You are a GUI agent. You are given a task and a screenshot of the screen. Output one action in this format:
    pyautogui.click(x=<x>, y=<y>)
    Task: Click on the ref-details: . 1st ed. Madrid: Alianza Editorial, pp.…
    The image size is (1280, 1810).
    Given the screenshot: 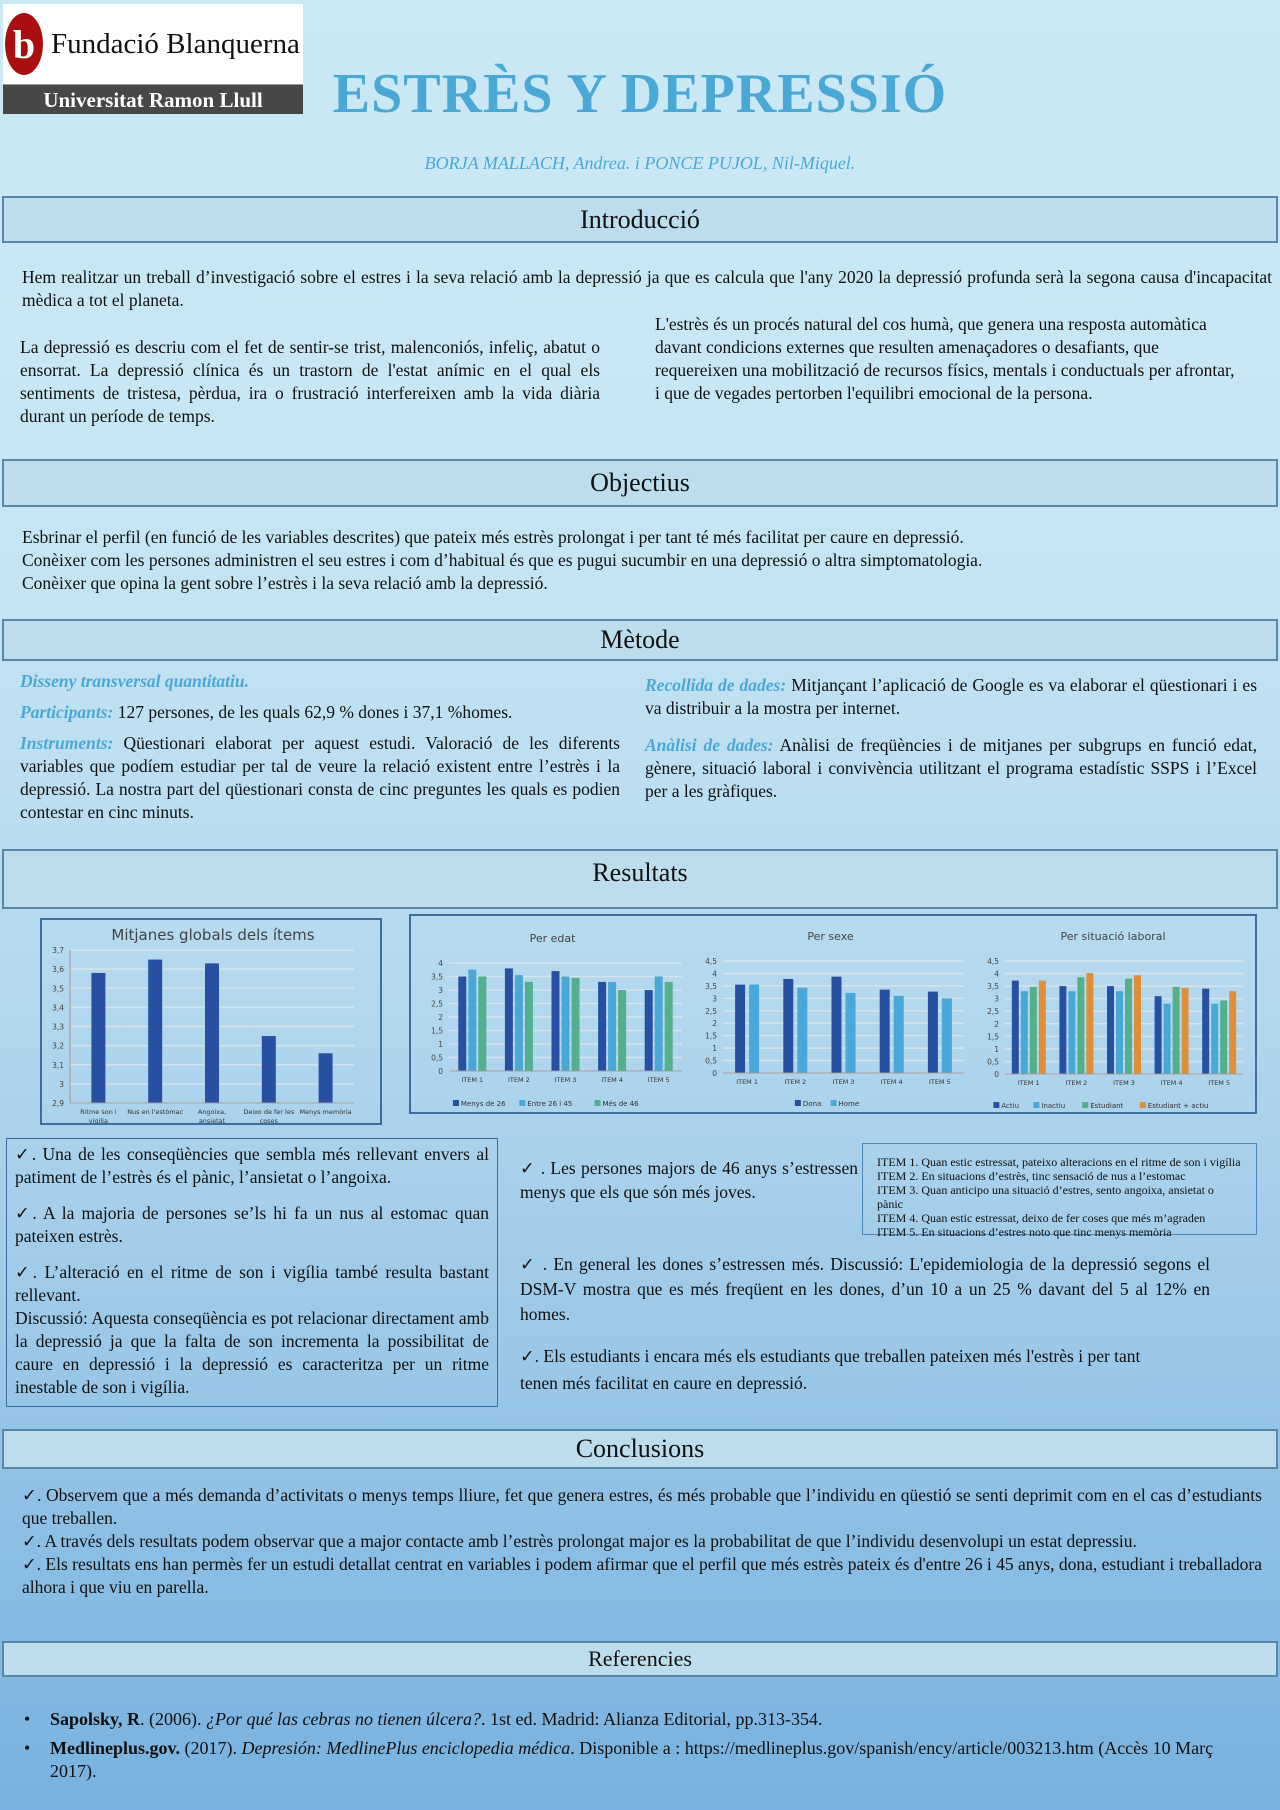 What is the action you would take?
    pyautogui.click(x=652, y=1719)
    